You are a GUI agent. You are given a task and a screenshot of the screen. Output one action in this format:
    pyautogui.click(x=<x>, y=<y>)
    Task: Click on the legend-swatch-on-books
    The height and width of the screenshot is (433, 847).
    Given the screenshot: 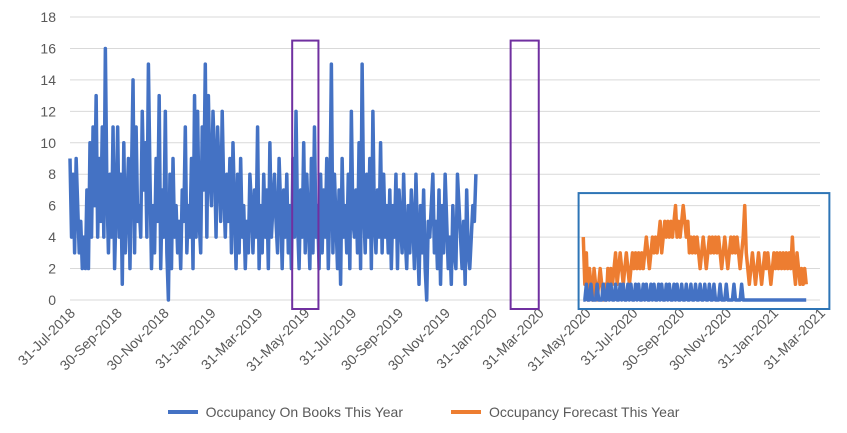 What is the action you would take?
    pyautogui.click(x=182, y=412)
    